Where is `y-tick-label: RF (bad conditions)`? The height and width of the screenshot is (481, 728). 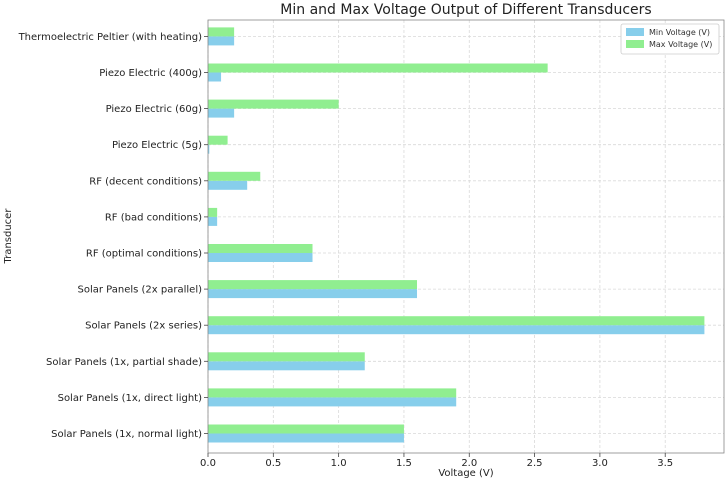
y-tick-label: RF (bad conditions) is located at coordinates (153, 217).